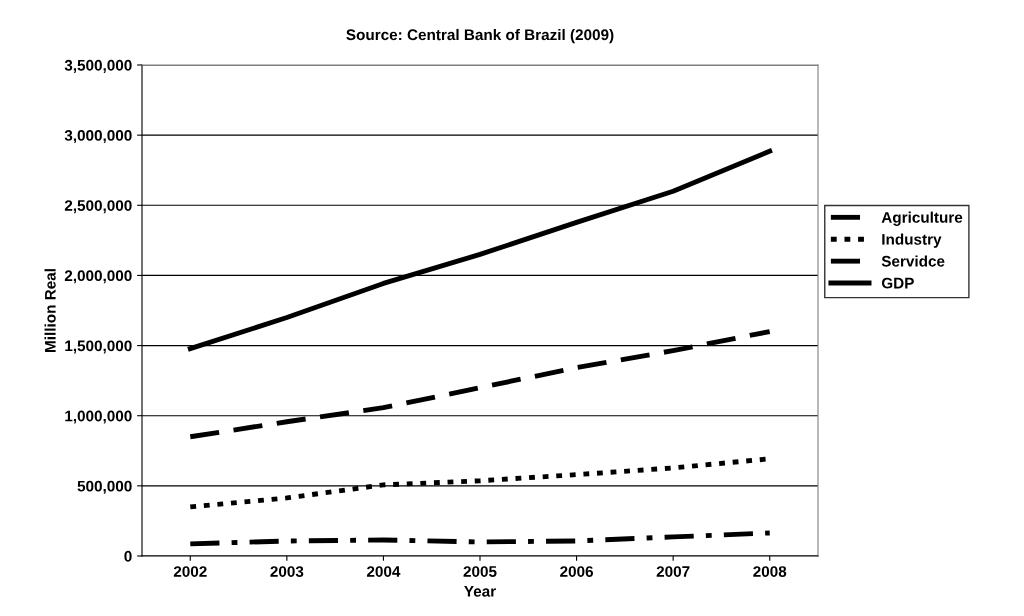 Image resolution: width=1024 pixels, height=616 pixels. I want to click on line-series, so click(480, 538).